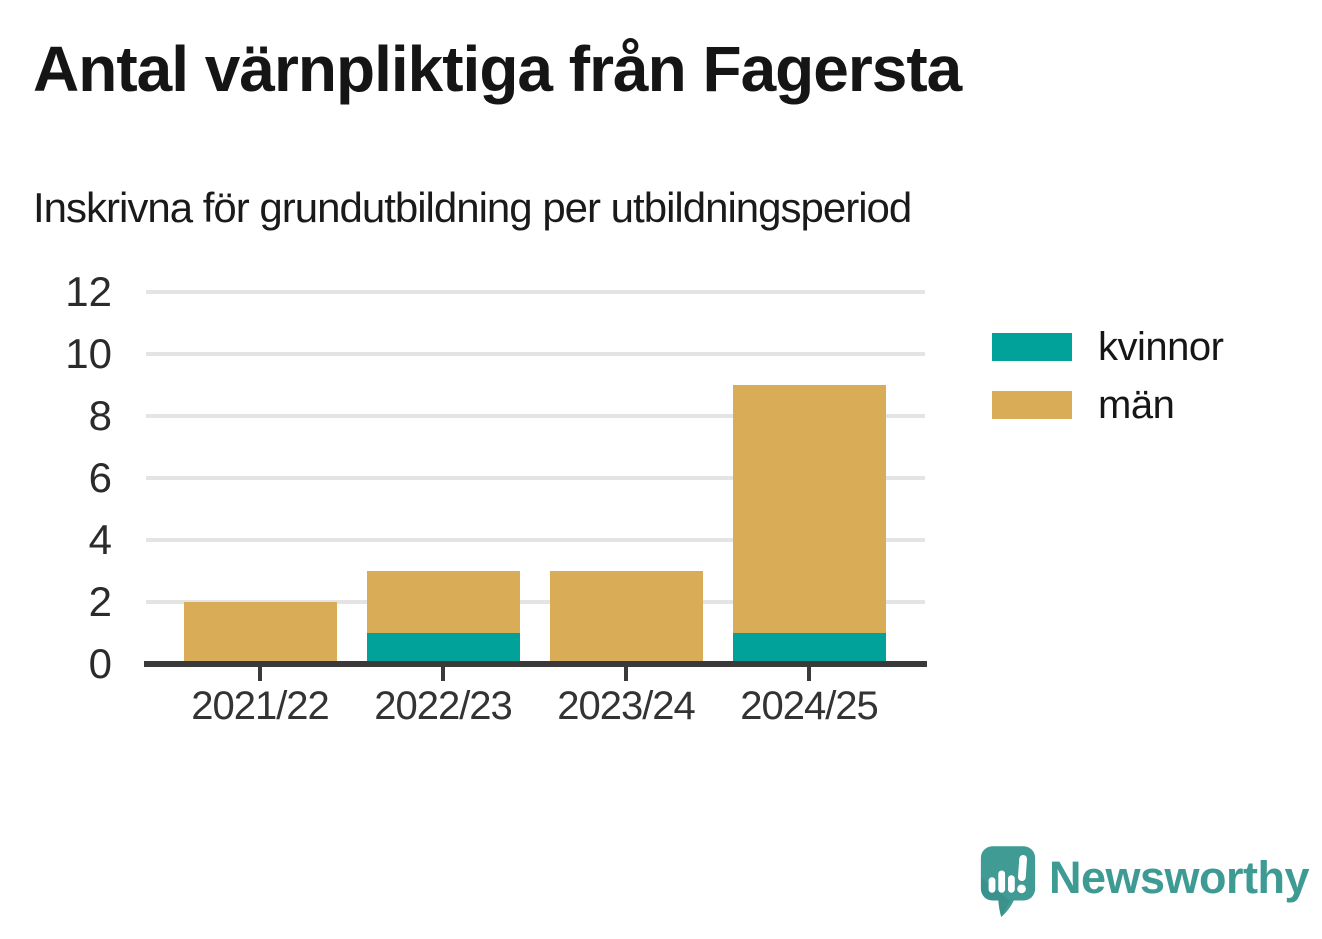  I want to click on x-axis-line, so click(535, 664).